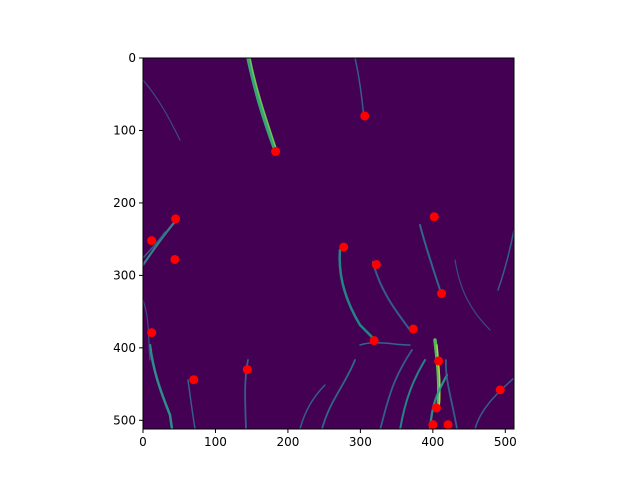  Describe the element at coordinates (143, 442) in the screenshot. I see `x-tick-label: 0` at that location.